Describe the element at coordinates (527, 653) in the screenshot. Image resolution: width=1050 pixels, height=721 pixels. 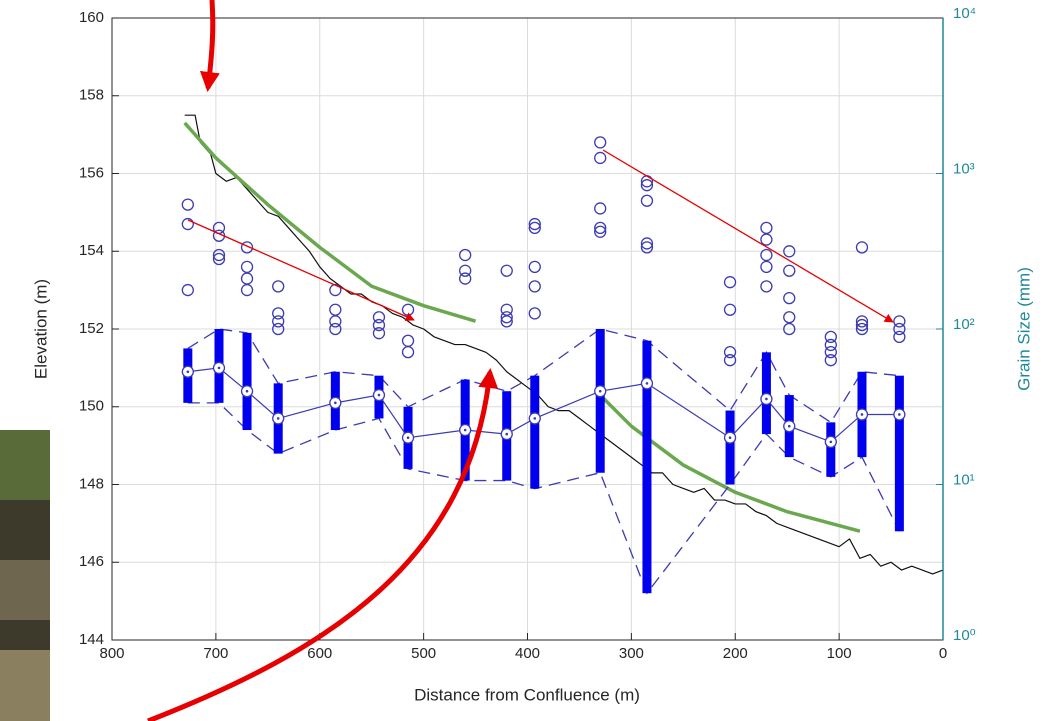
I see `x-tick-label: 400` at that location.